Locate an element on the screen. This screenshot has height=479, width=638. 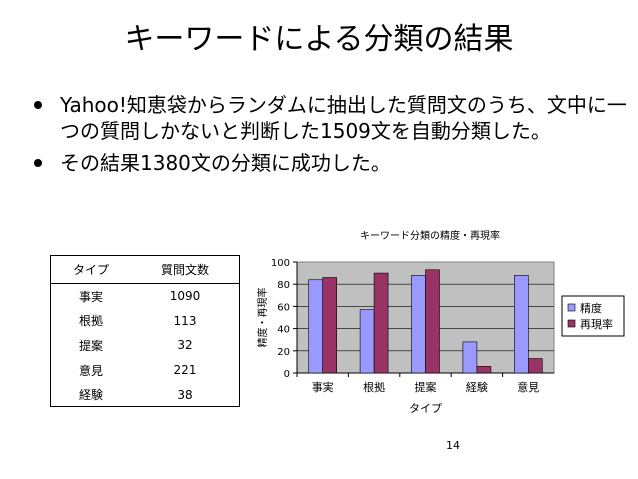
y-tick-label: 40 is located at coordinates (283, 330).